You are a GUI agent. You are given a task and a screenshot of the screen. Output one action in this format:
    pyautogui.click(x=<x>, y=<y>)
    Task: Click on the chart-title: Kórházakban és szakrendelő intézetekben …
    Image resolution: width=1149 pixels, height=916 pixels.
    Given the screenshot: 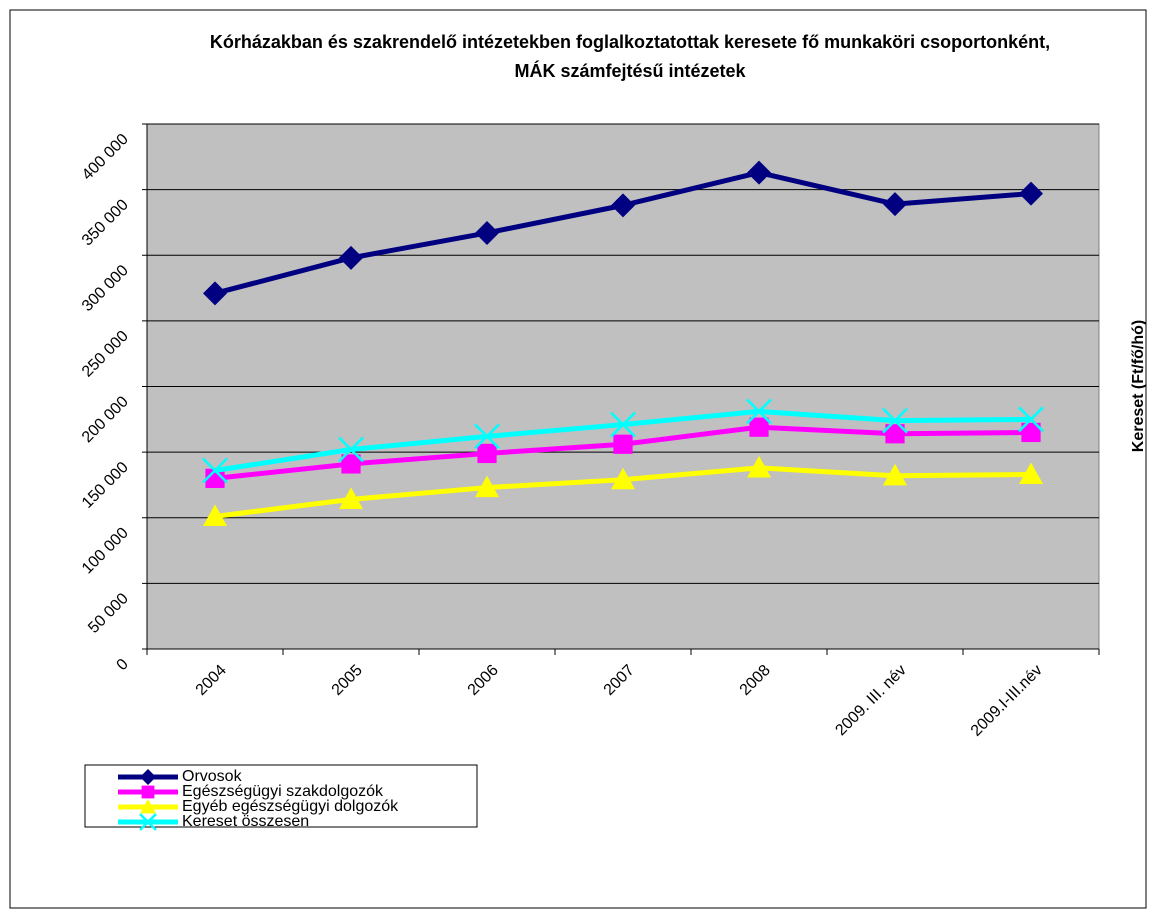 What is the action you would take?
    pyautogui.click(x=630, y=56)
    